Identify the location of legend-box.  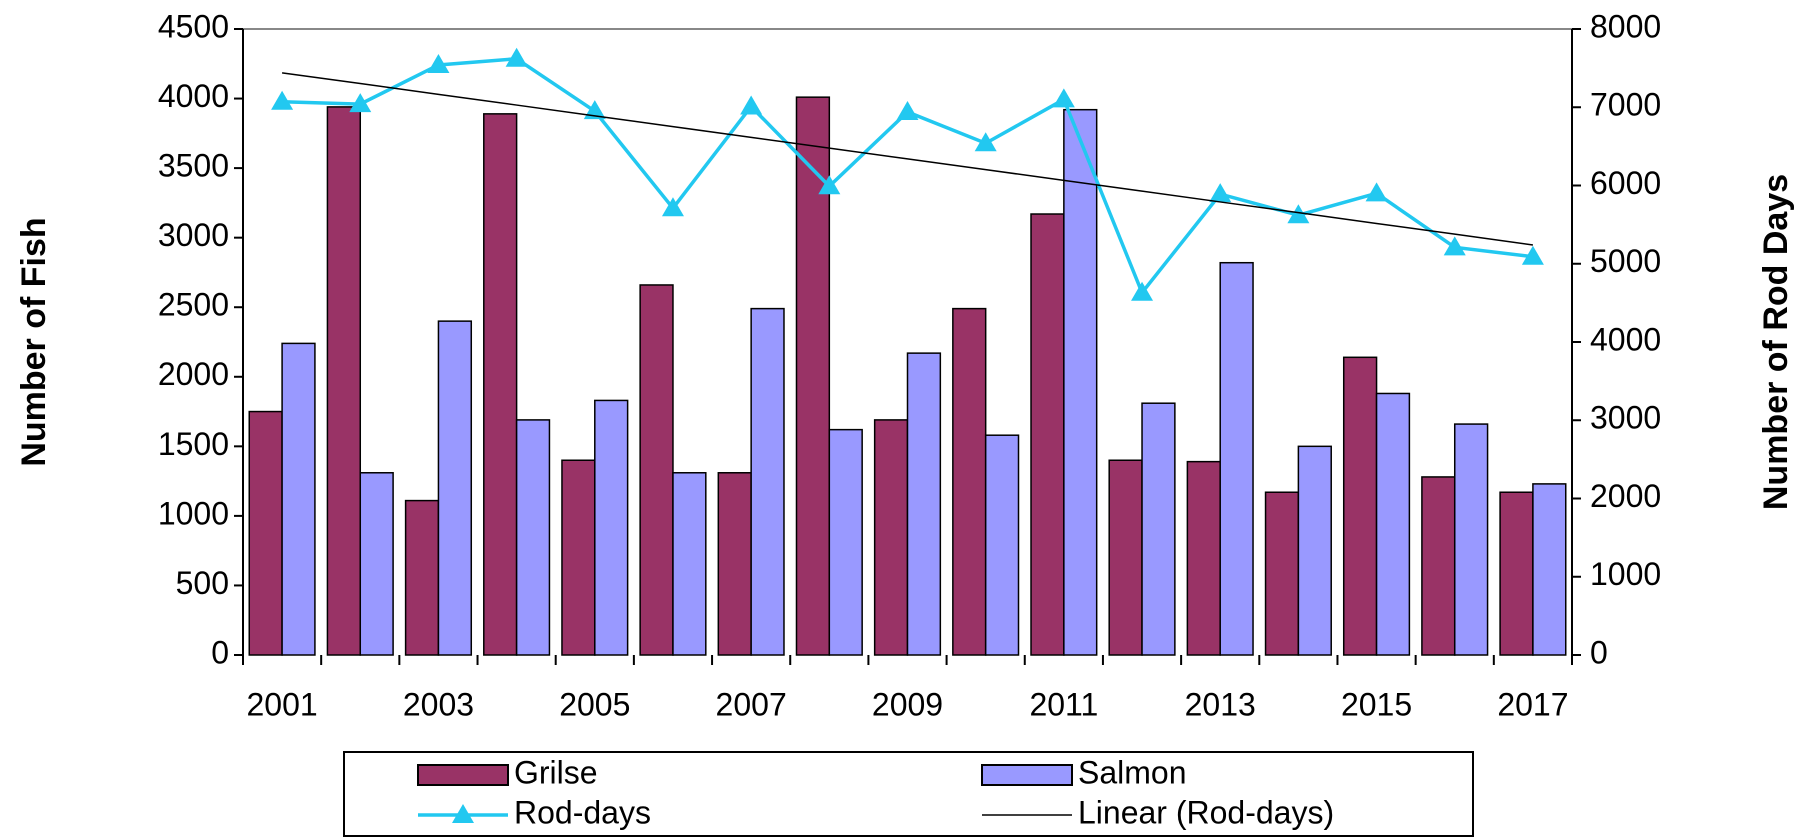
(908, 794).